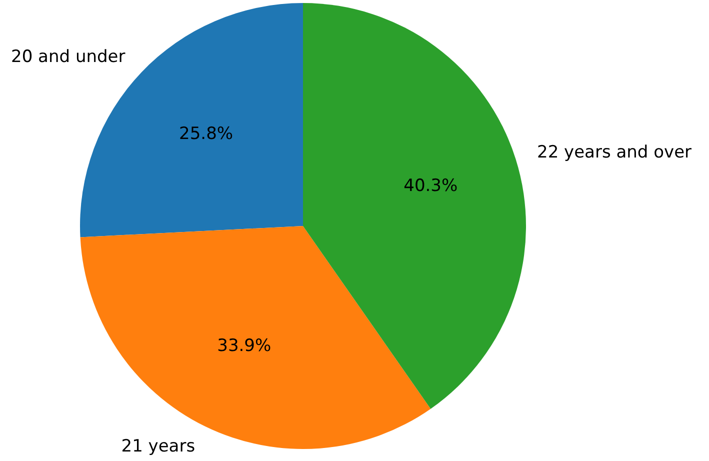  What do you see at coordinates (431, 186) in the screenshot?
I see `data-label: 40.3%` at bounding box center [431, 186].